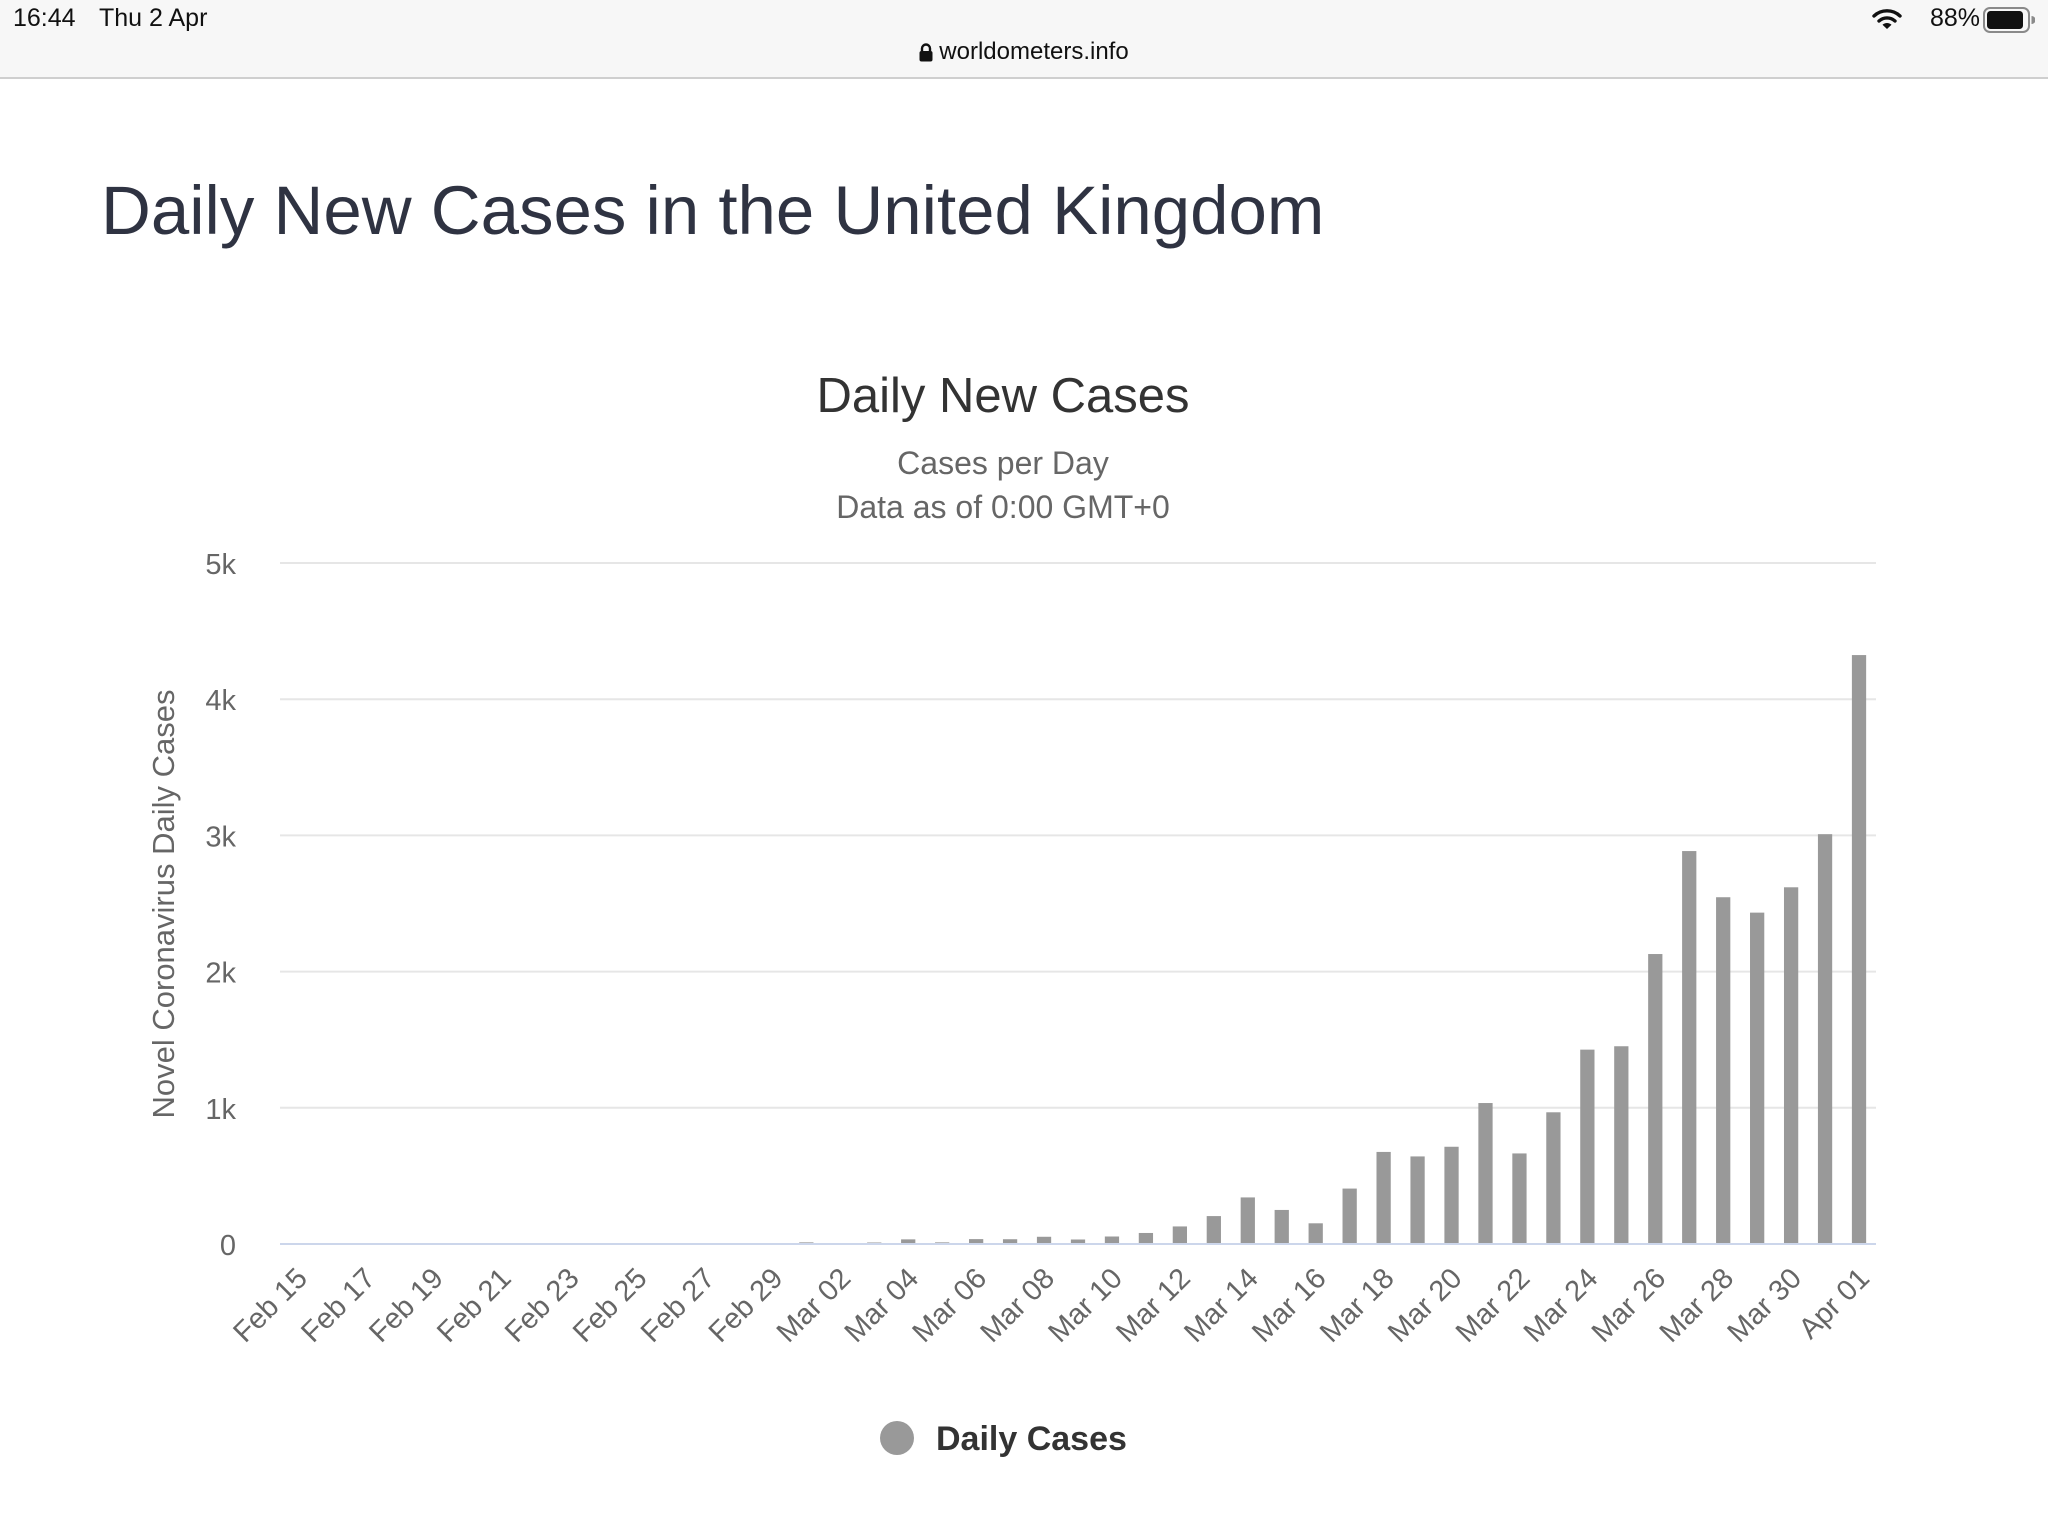  What do you see at coordinates (1834, 1303) in the screenshot?
I see `x-tick-label: Apr 01` at bounding box center [1834, 1303].